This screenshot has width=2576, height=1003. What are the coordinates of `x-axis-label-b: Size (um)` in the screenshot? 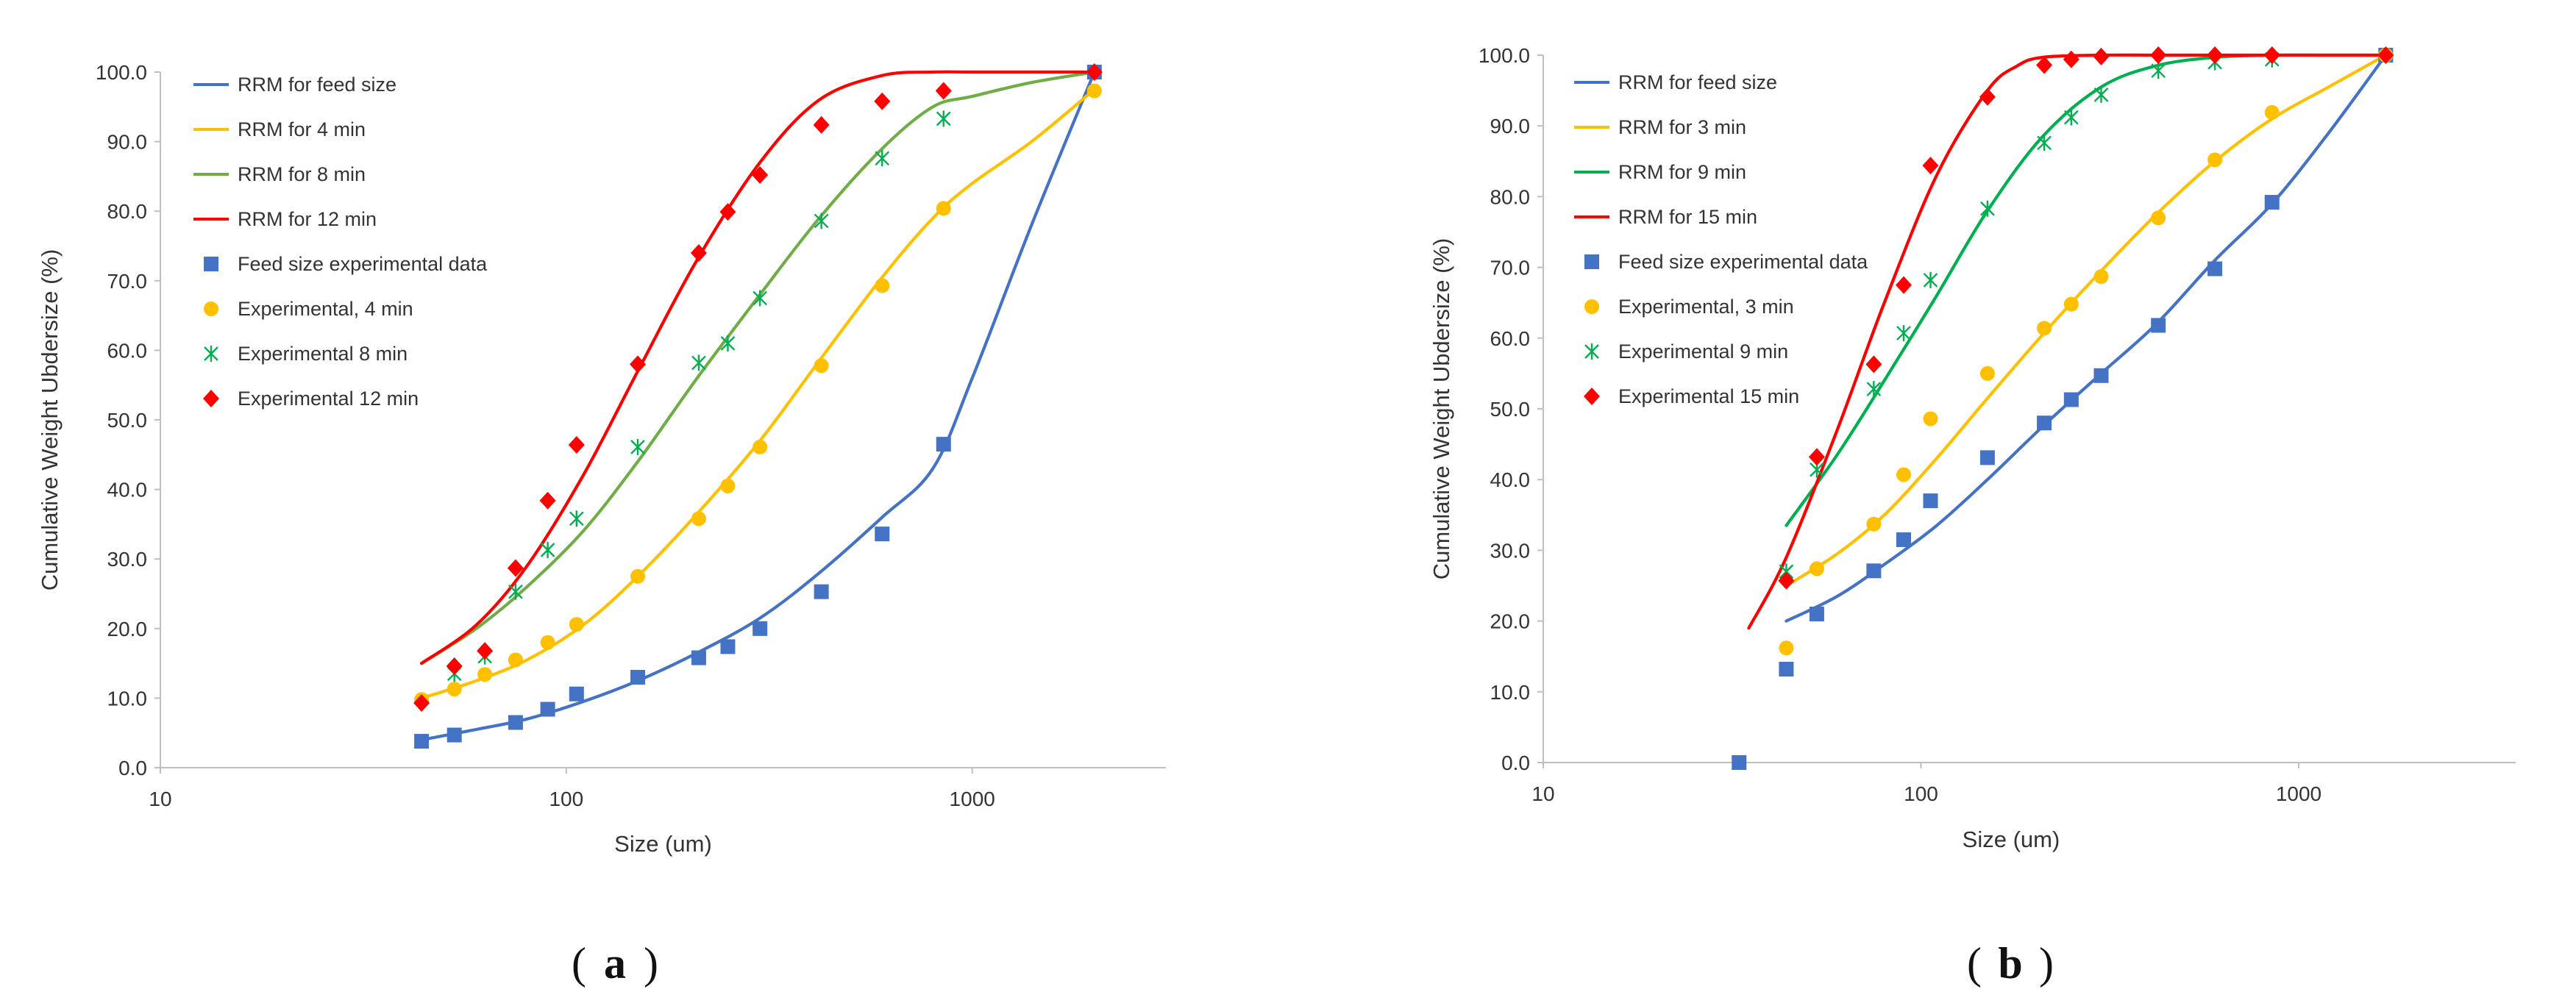 It's located at (2011, 839).